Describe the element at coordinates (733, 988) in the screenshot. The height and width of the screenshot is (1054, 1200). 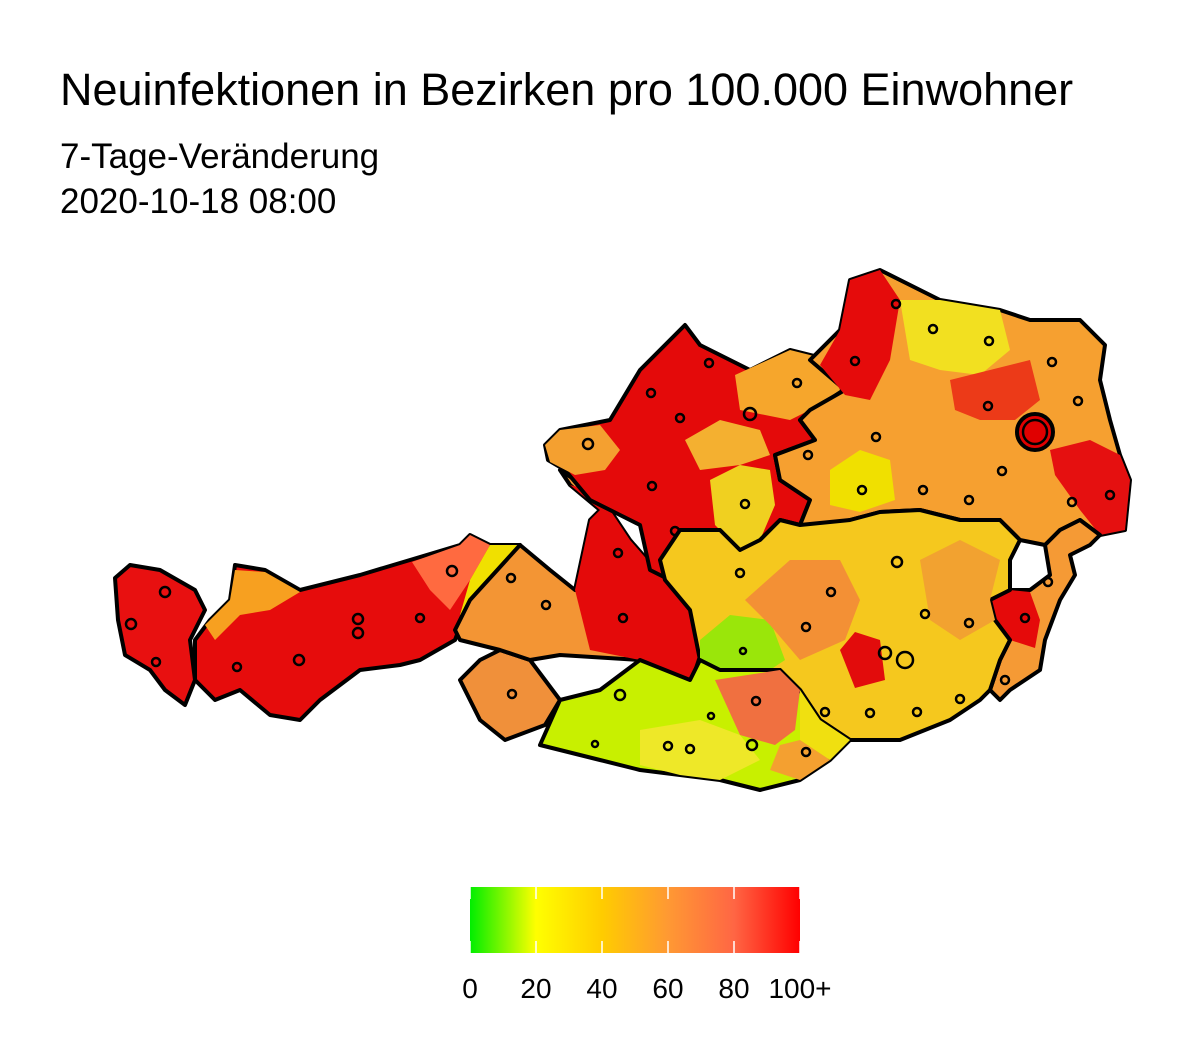
I see `tick-label: 80` at that location.